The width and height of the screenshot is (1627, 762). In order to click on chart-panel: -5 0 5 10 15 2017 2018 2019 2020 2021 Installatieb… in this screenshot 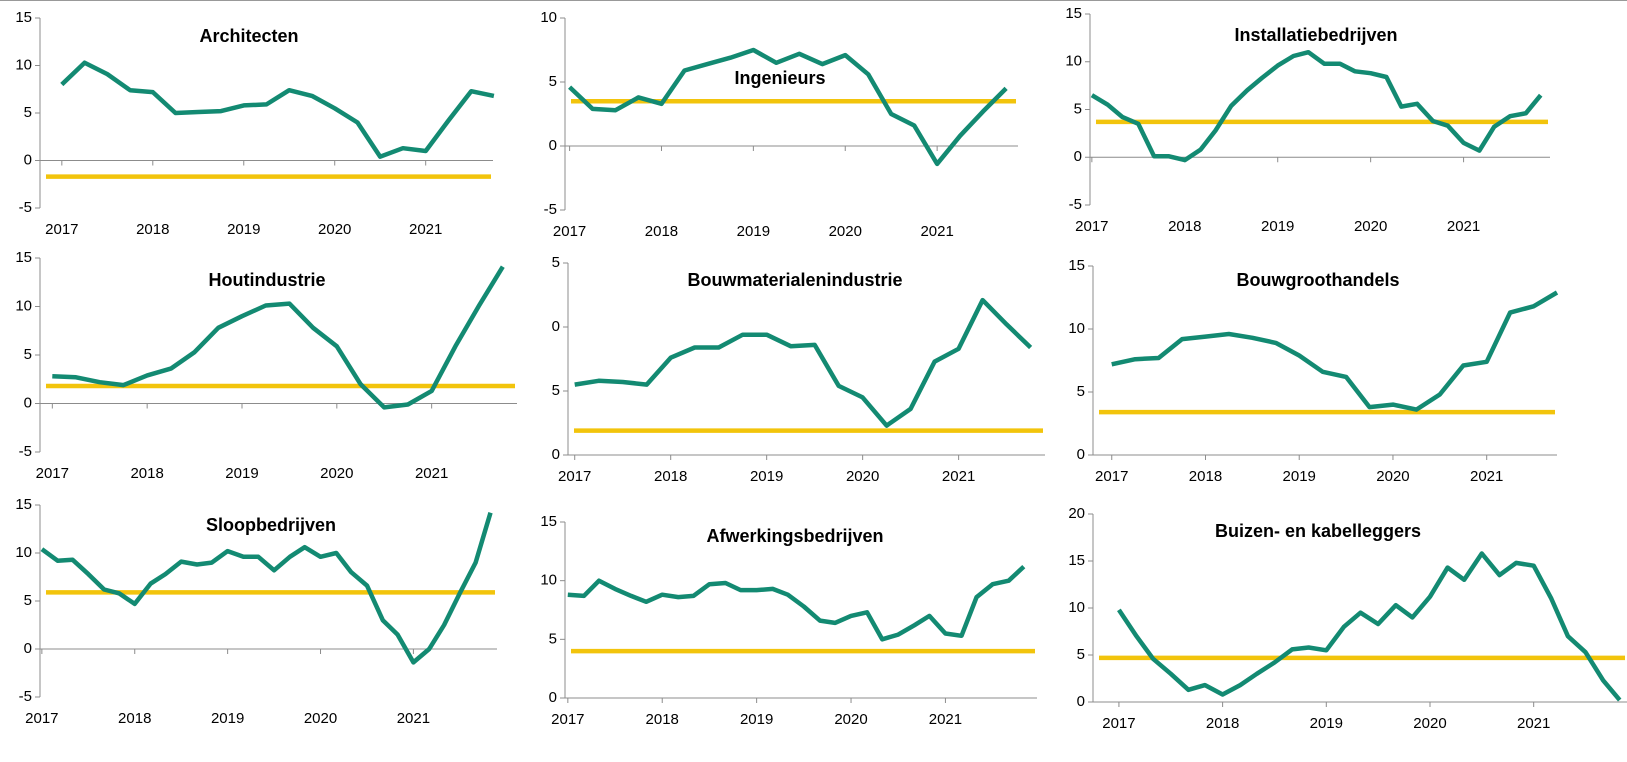, I will do `click(1307, 120)`.